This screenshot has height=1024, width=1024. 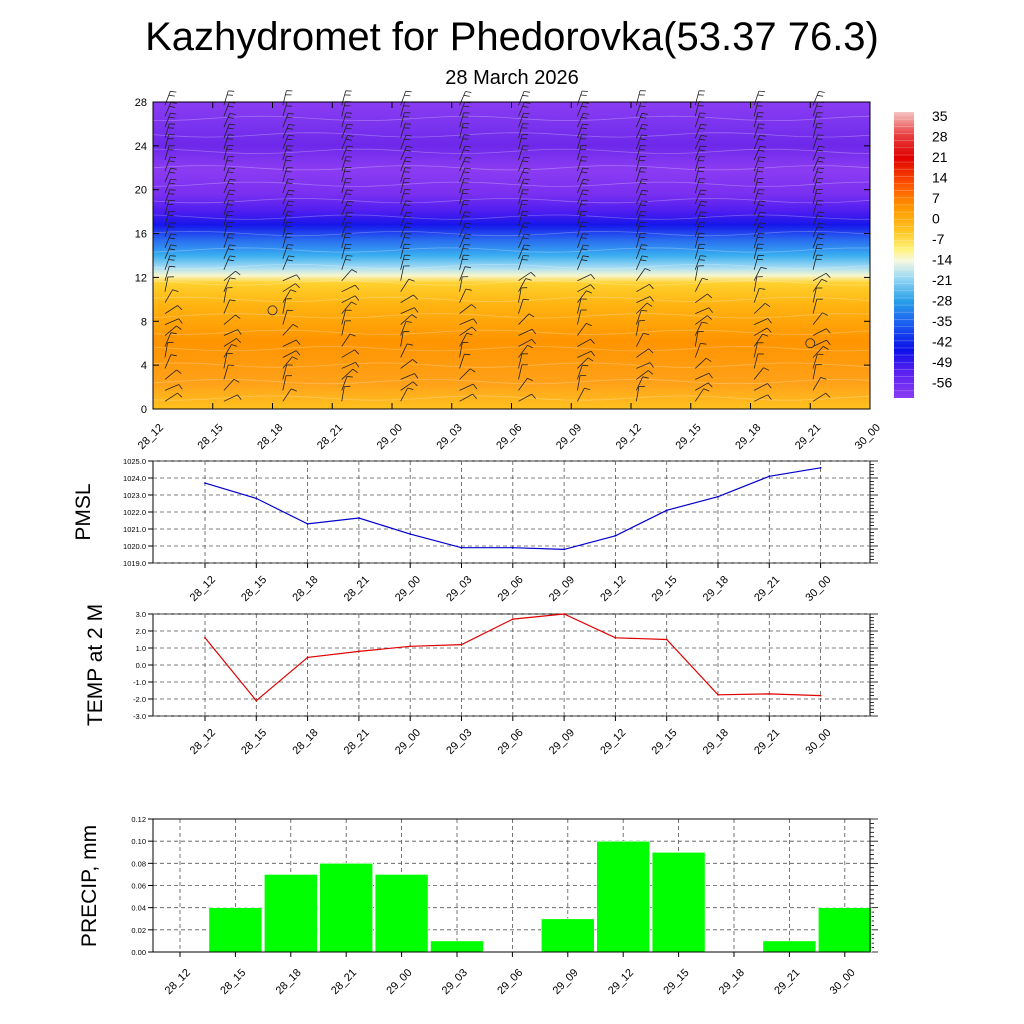 I want to click on x-tick-label: 29_09, so click(x=562, y=742).